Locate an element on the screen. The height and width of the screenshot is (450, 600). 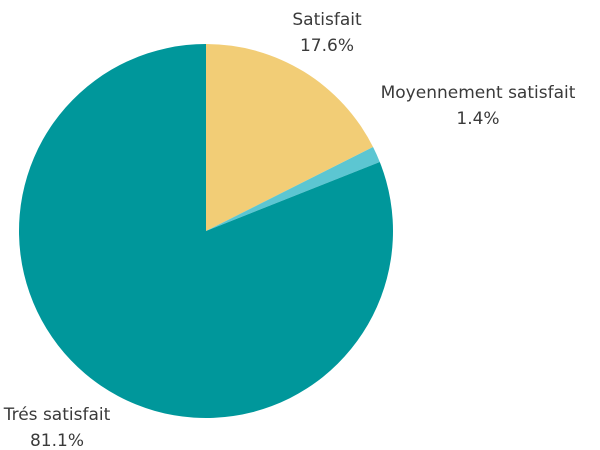
slice-label: Trés satisfait is located at coordinates (57, 415).